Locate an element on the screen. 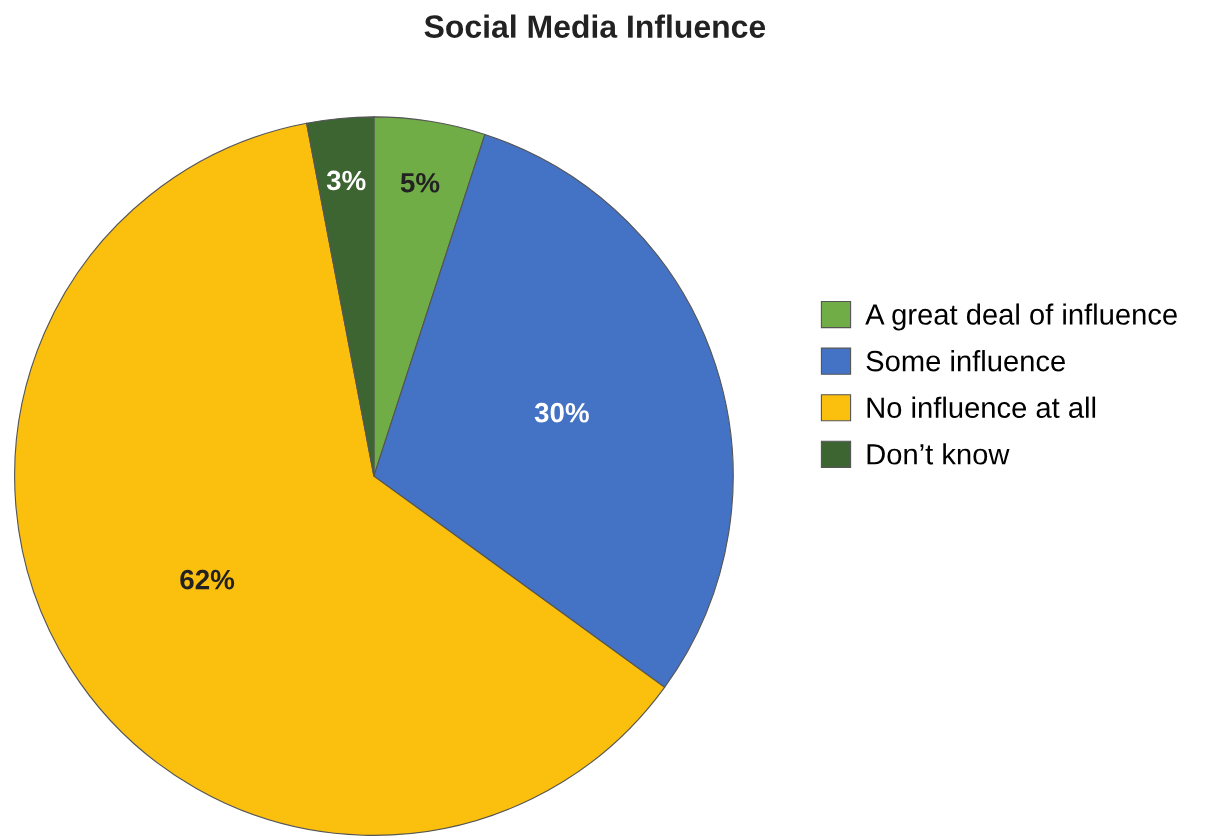  legend-label: Don’t know is located at coordinates (938, 454).